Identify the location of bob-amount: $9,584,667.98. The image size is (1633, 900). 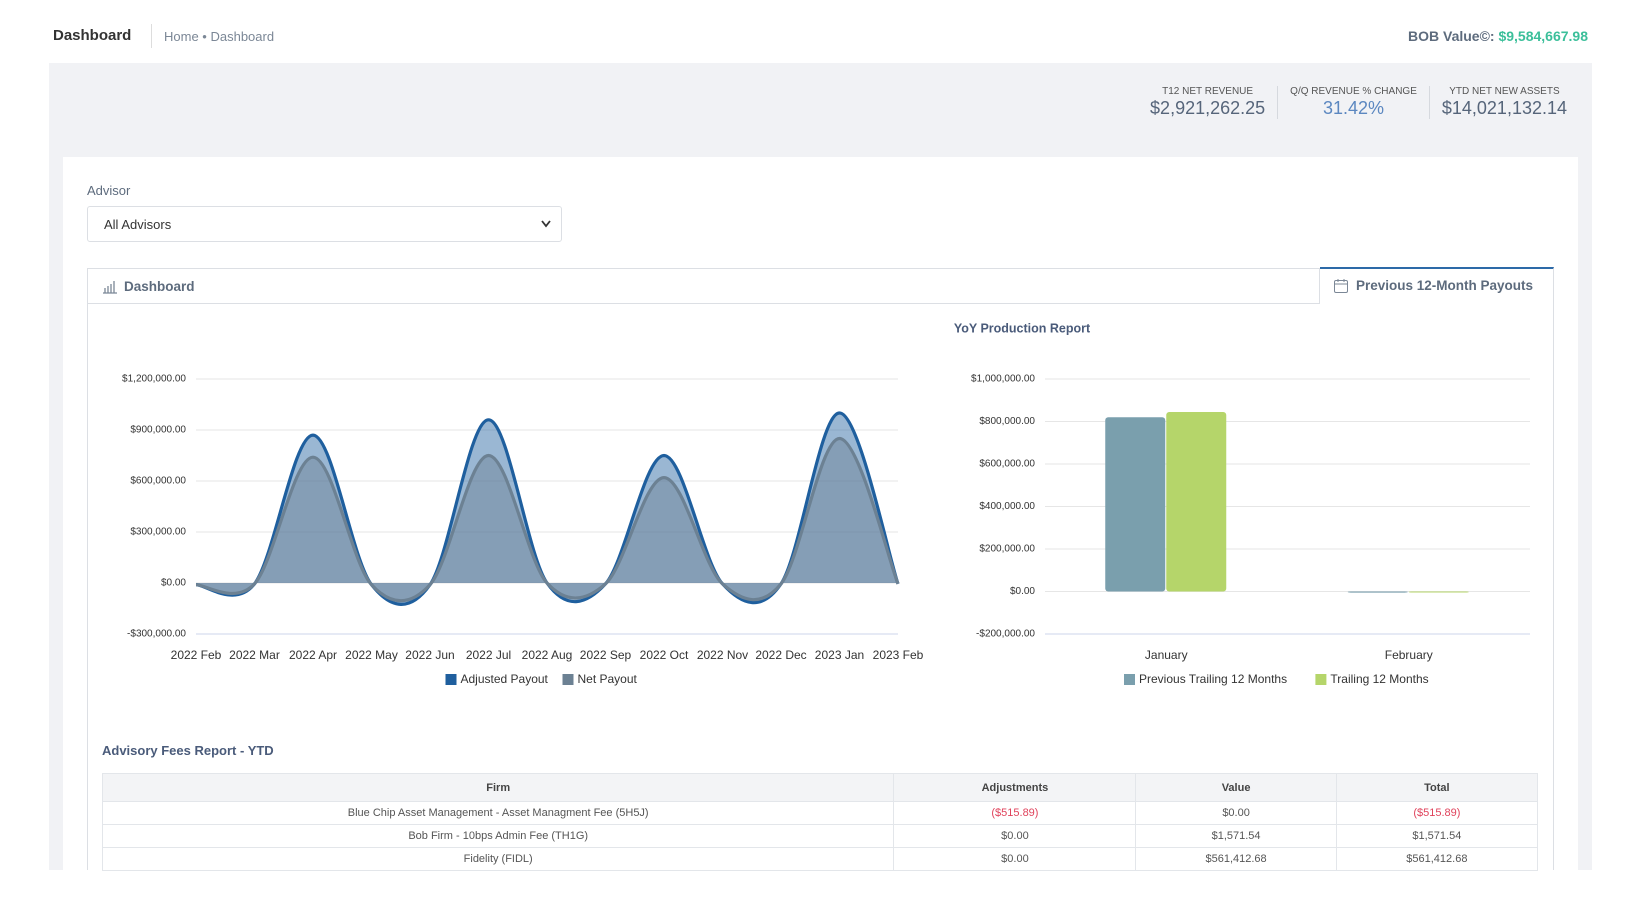
(1543, 36).